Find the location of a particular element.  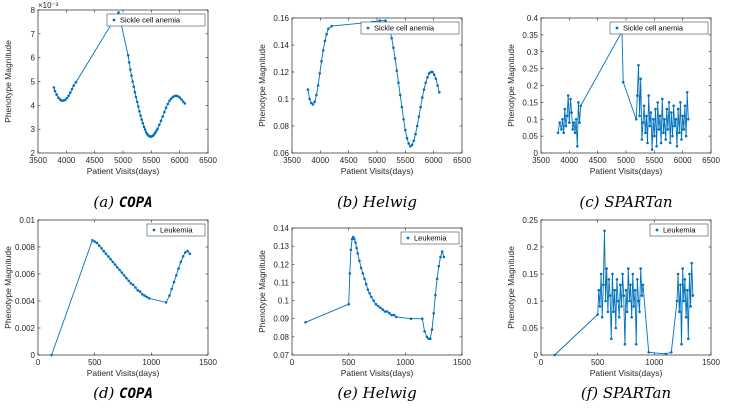

y-tick-label: 0.05 is located at coordinates (530, 136).